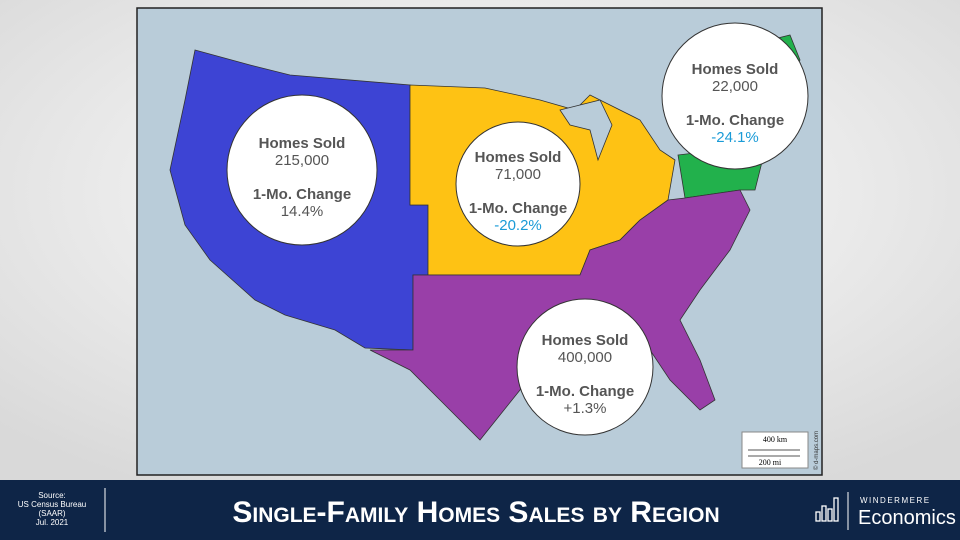 The height and width of the screenshot is (540, 960). Describe the element at coordinates (907, 518) in the screenshot. I see `logo-name: Economics` at that location.